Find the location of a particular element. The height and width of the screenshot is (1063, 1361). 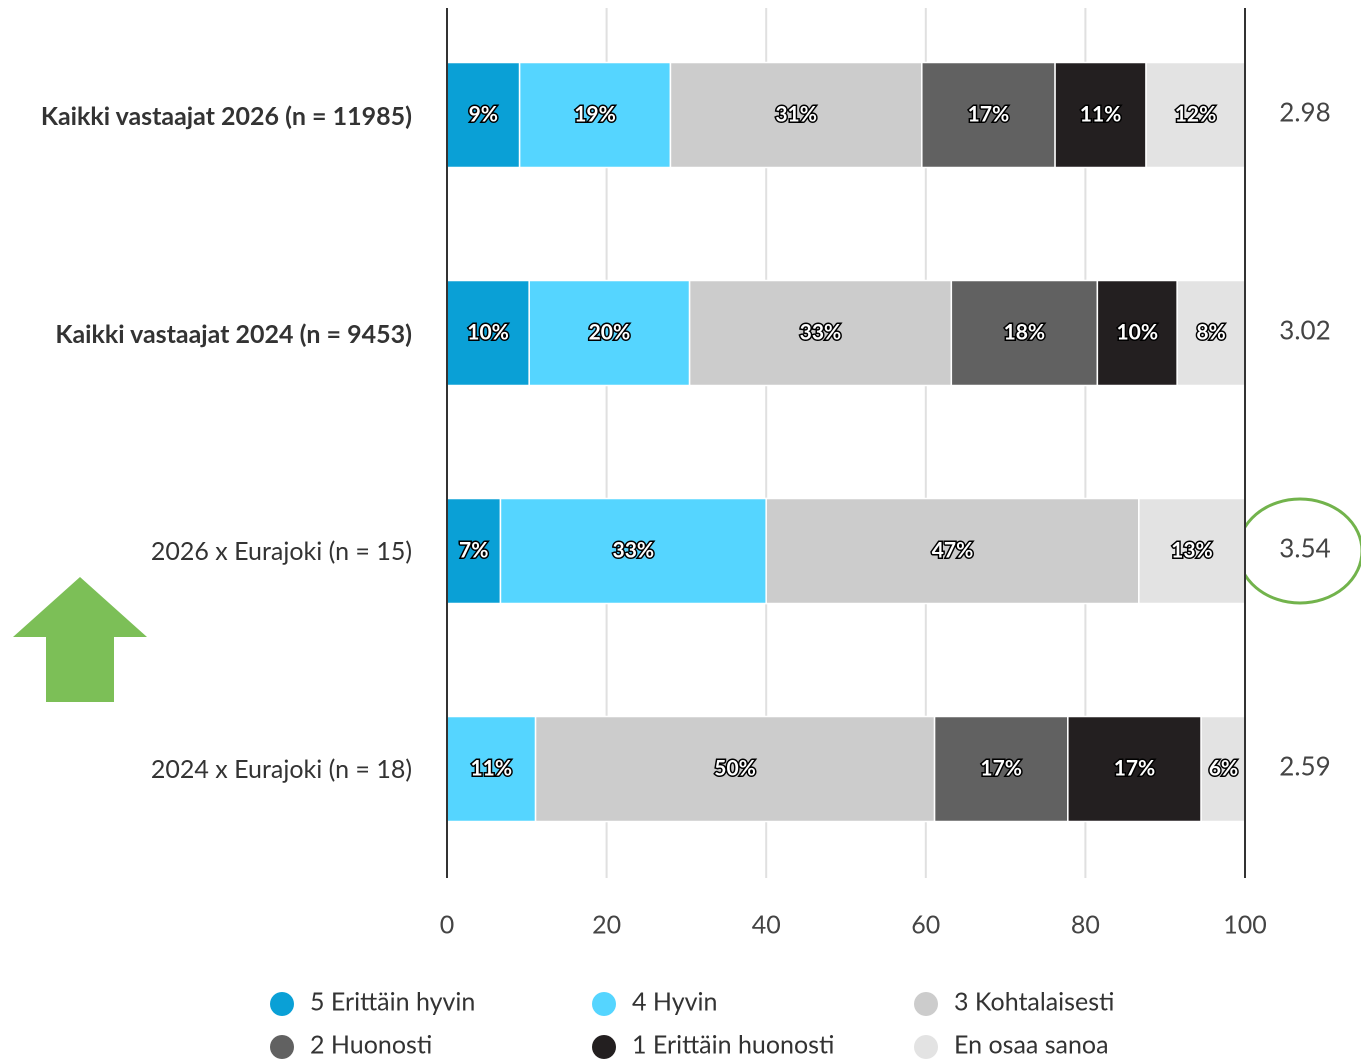

mean-value: 3.54 is located at coordinates (1304, 548).